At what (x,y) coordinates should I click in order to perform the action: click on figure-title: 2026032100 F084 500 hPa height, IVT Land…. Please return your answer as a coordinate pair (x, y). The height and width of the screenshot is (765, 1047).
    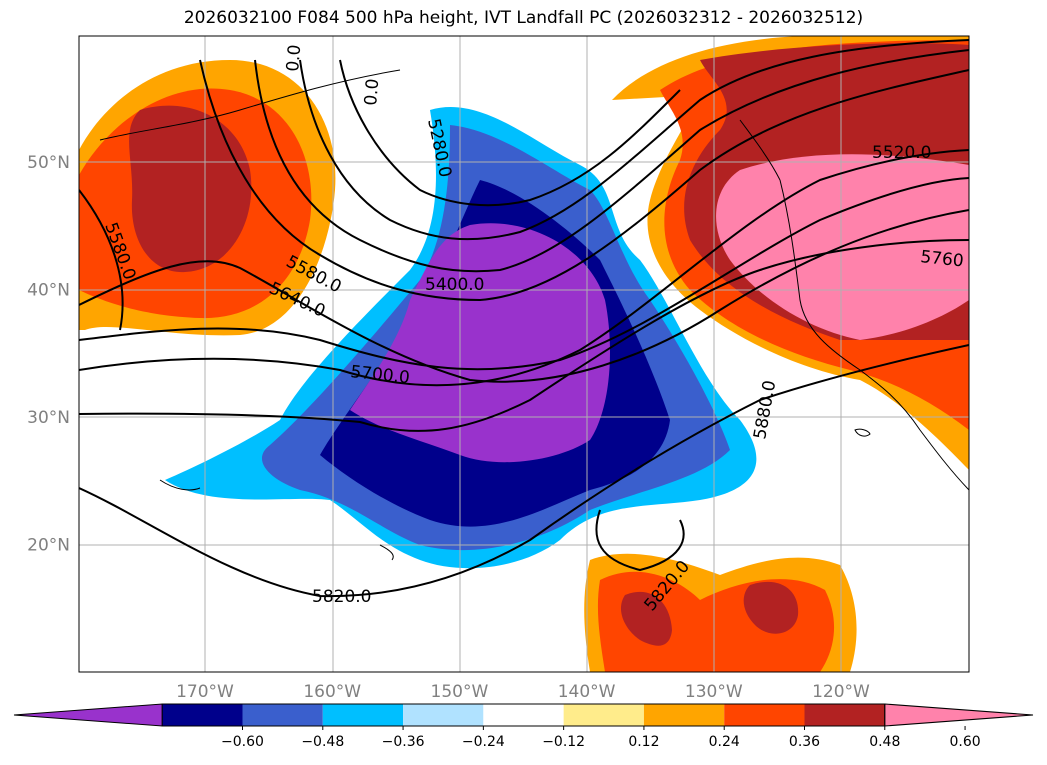
    Looking at the image, I should click on (523, 18).